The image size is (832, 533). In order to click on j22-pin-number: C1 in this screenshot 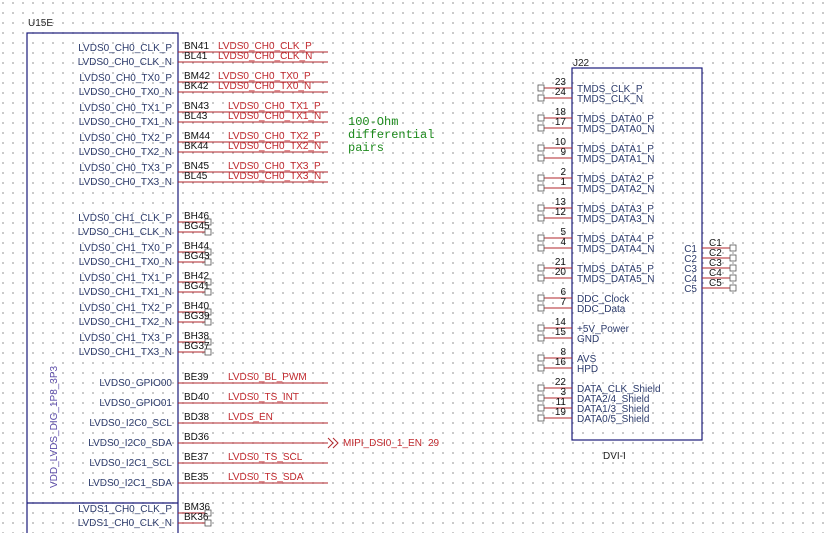, I will do `click(715, 243)`.